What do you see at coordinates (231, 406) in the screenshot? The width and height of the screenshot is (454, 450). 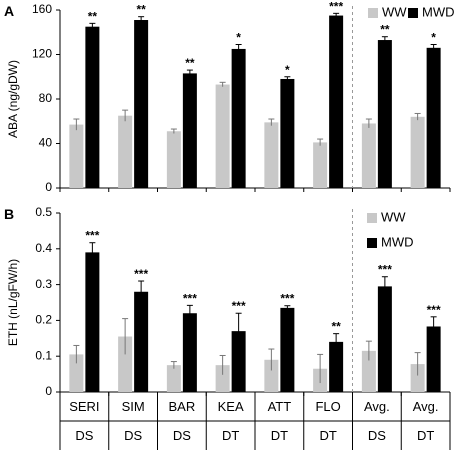 I see `category-label: KEA` at bounding box center [231, 406].